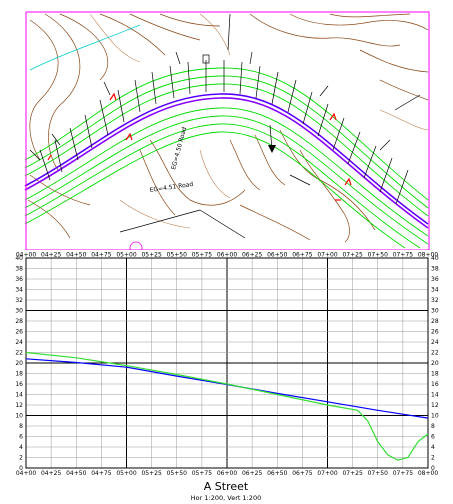 This screenshot has width=453, height=504. I want to click on elevation-label-left: 14, so click(19, 395).